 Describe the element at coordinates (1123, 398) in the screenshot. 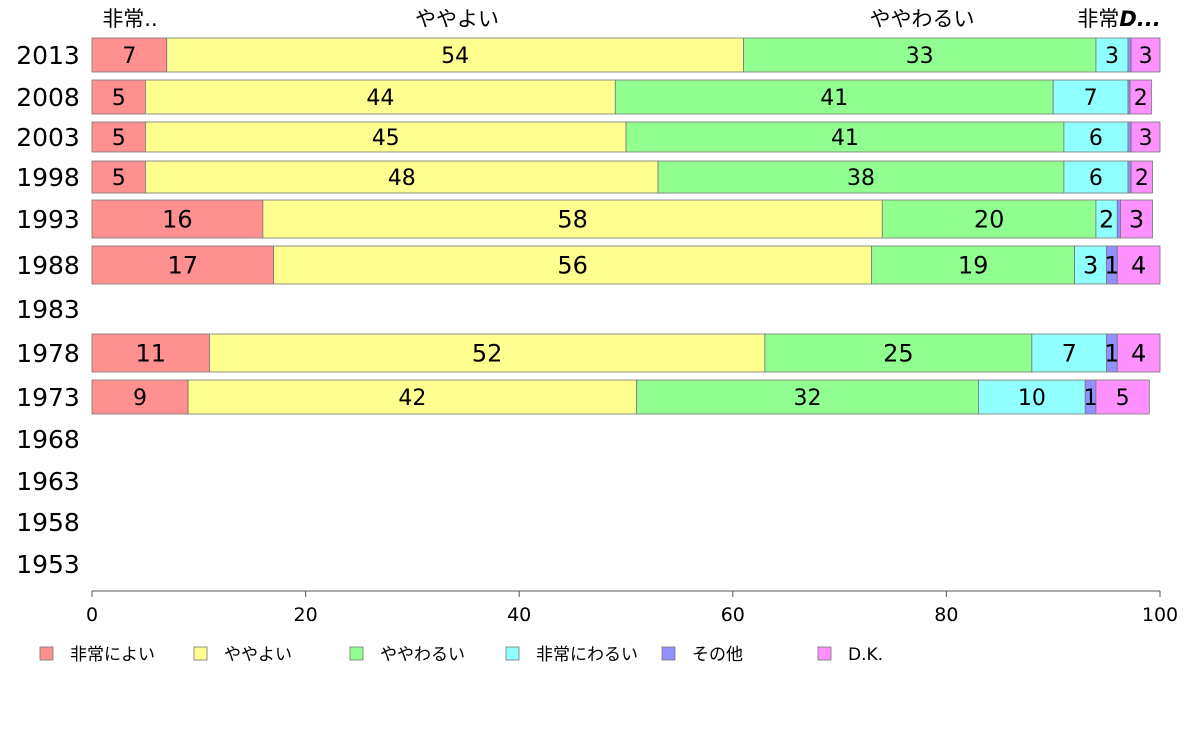

I see `bar-value-1973-seg-5: 5` at that location.